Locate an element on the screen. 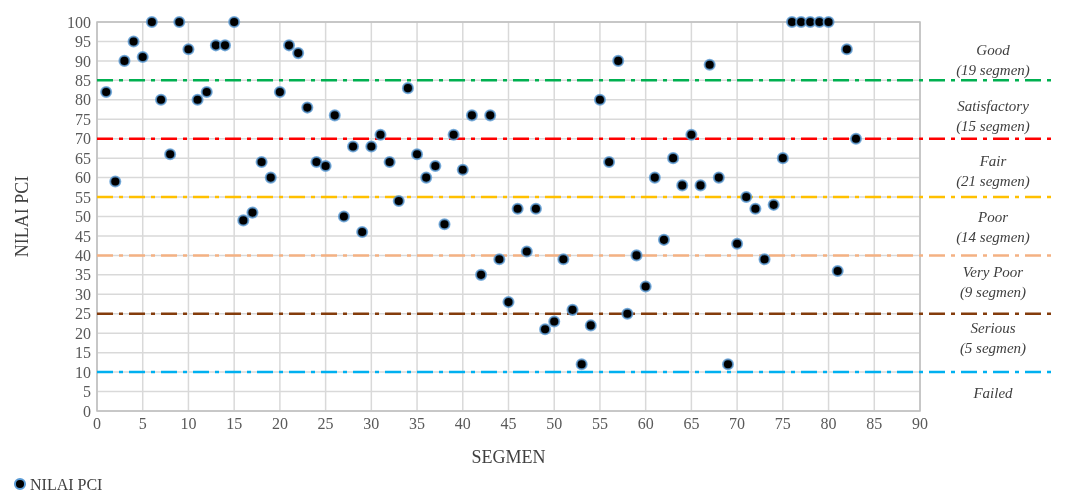 The width and height of the screenshot is (1065, 496). x-tick-label: 55 is located at coordinates (599, 423).